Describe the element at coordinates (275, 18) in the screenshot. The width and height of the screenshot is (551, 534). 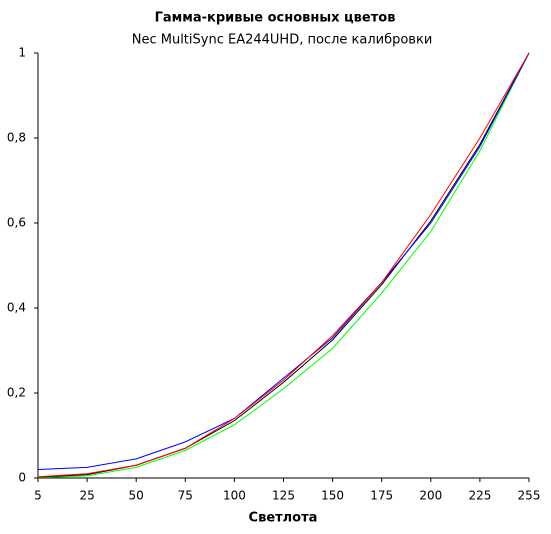
I see `chart-title: Гамма-кривые основных цветов` at that location.